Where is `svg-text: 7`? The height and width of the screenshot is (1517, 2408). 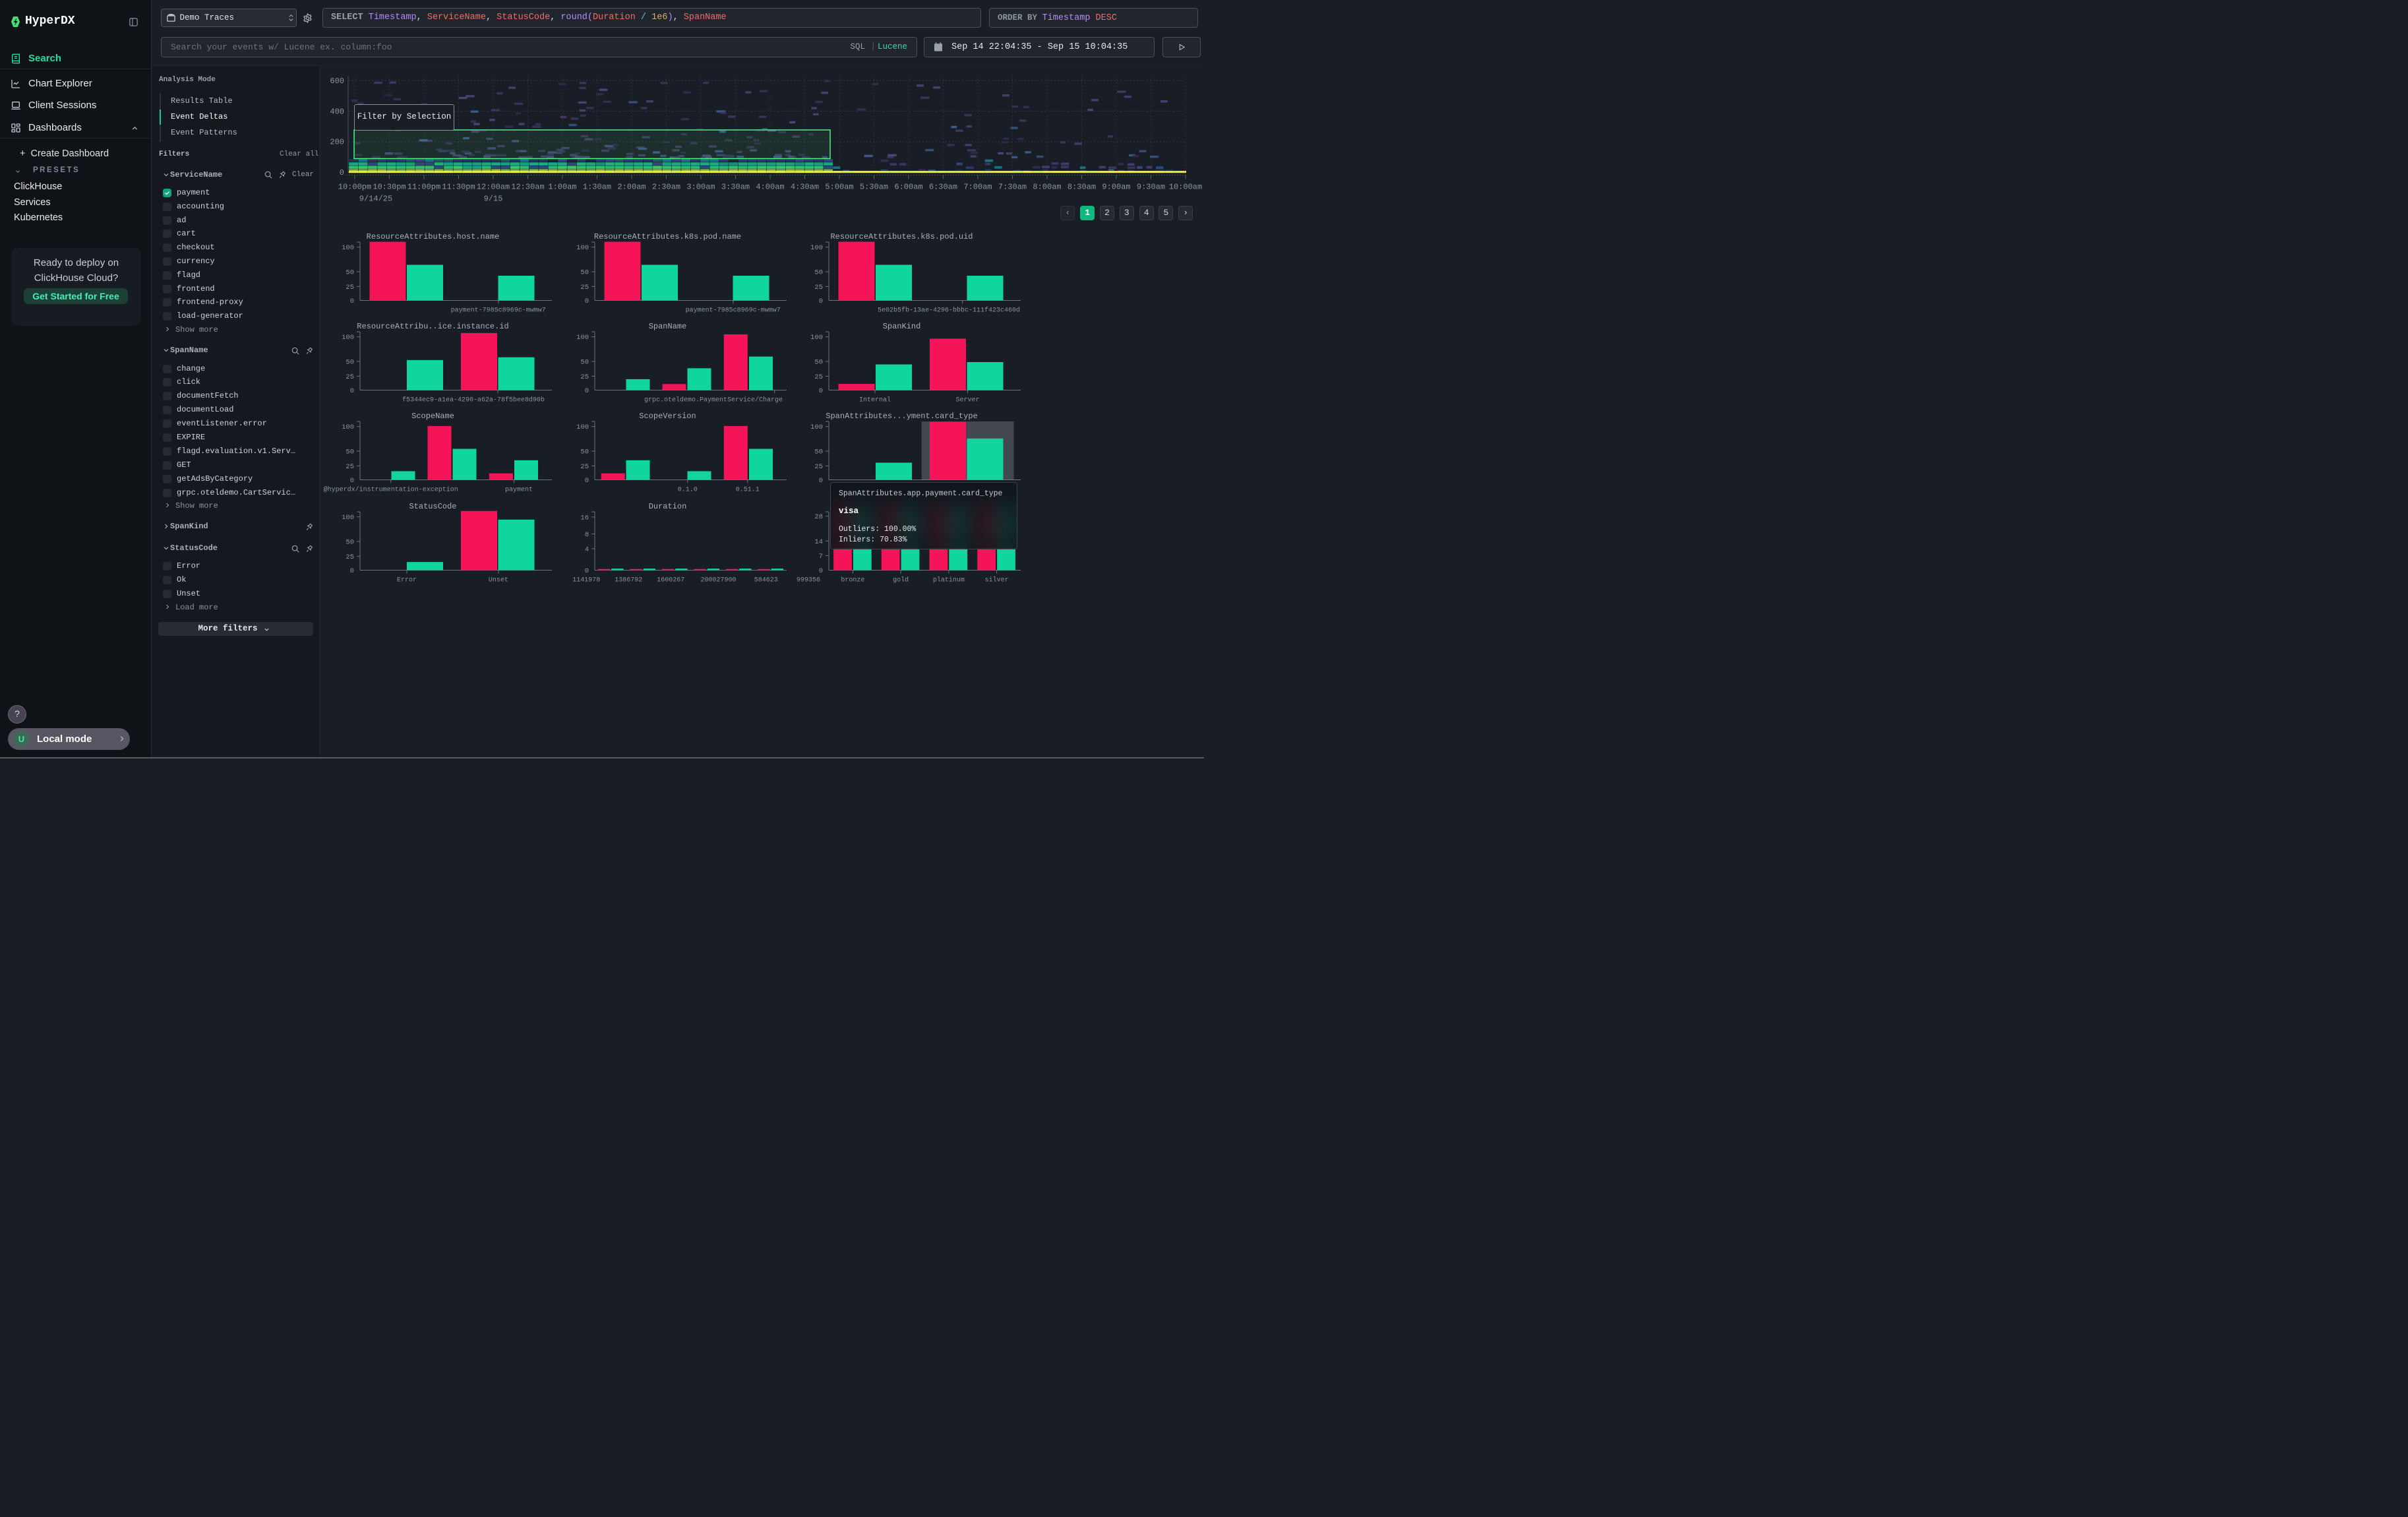
svg-text: 7 is located at coordinates (821, 556).